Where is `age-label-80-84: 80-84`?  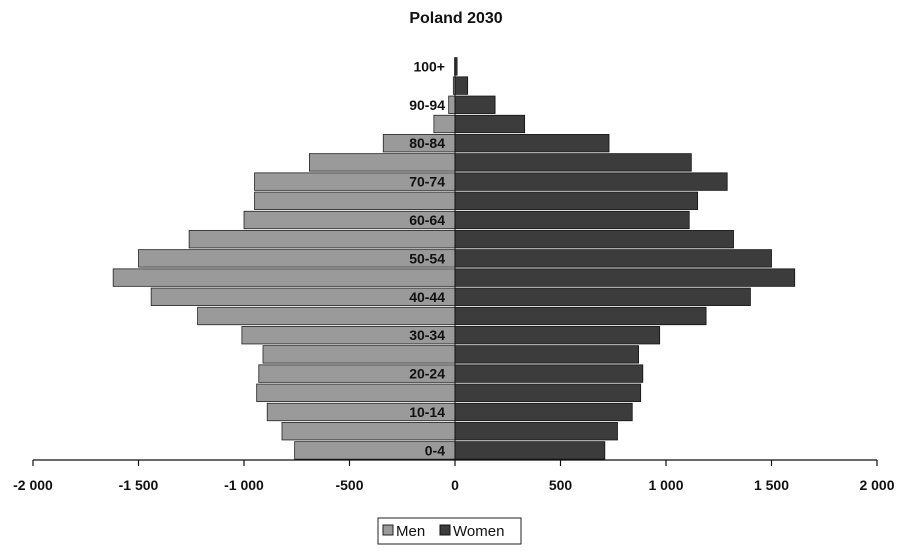 age-label-80-84: 80-84 is located at coordinates (427, 143).